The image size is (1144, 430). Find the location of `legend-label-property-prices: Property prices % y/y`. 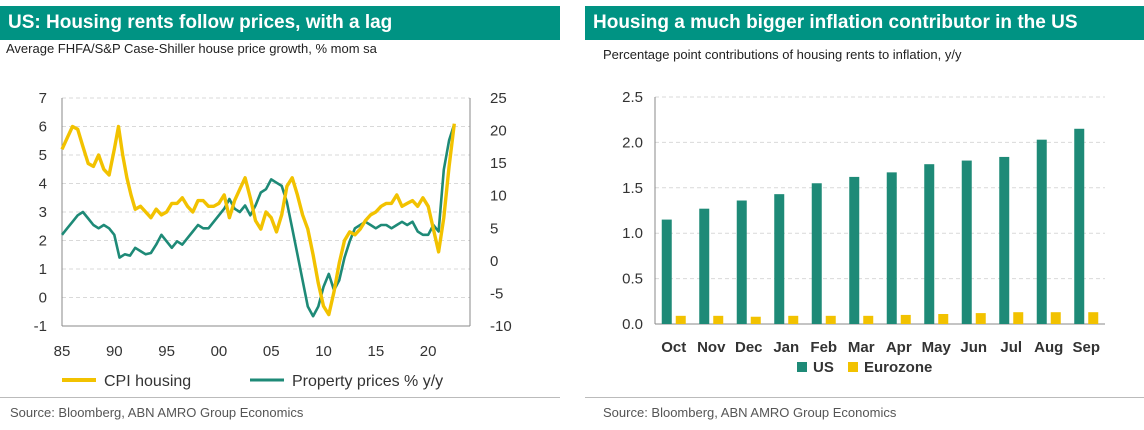

legend-label-property-prices: Property prices % y/y is located at coordinates (367, 381).